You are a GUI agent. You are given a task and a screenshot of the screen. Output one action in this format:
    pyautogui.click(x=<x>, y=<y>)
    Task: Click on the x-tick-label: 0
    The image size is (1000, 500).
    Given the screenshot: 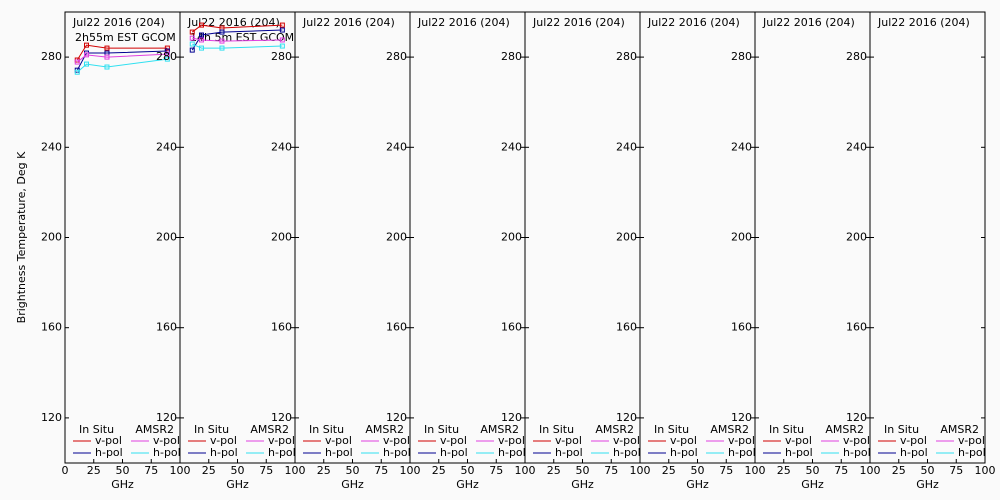 What is the action you would take?
    pyautogui.click(x=65, y=470)
    